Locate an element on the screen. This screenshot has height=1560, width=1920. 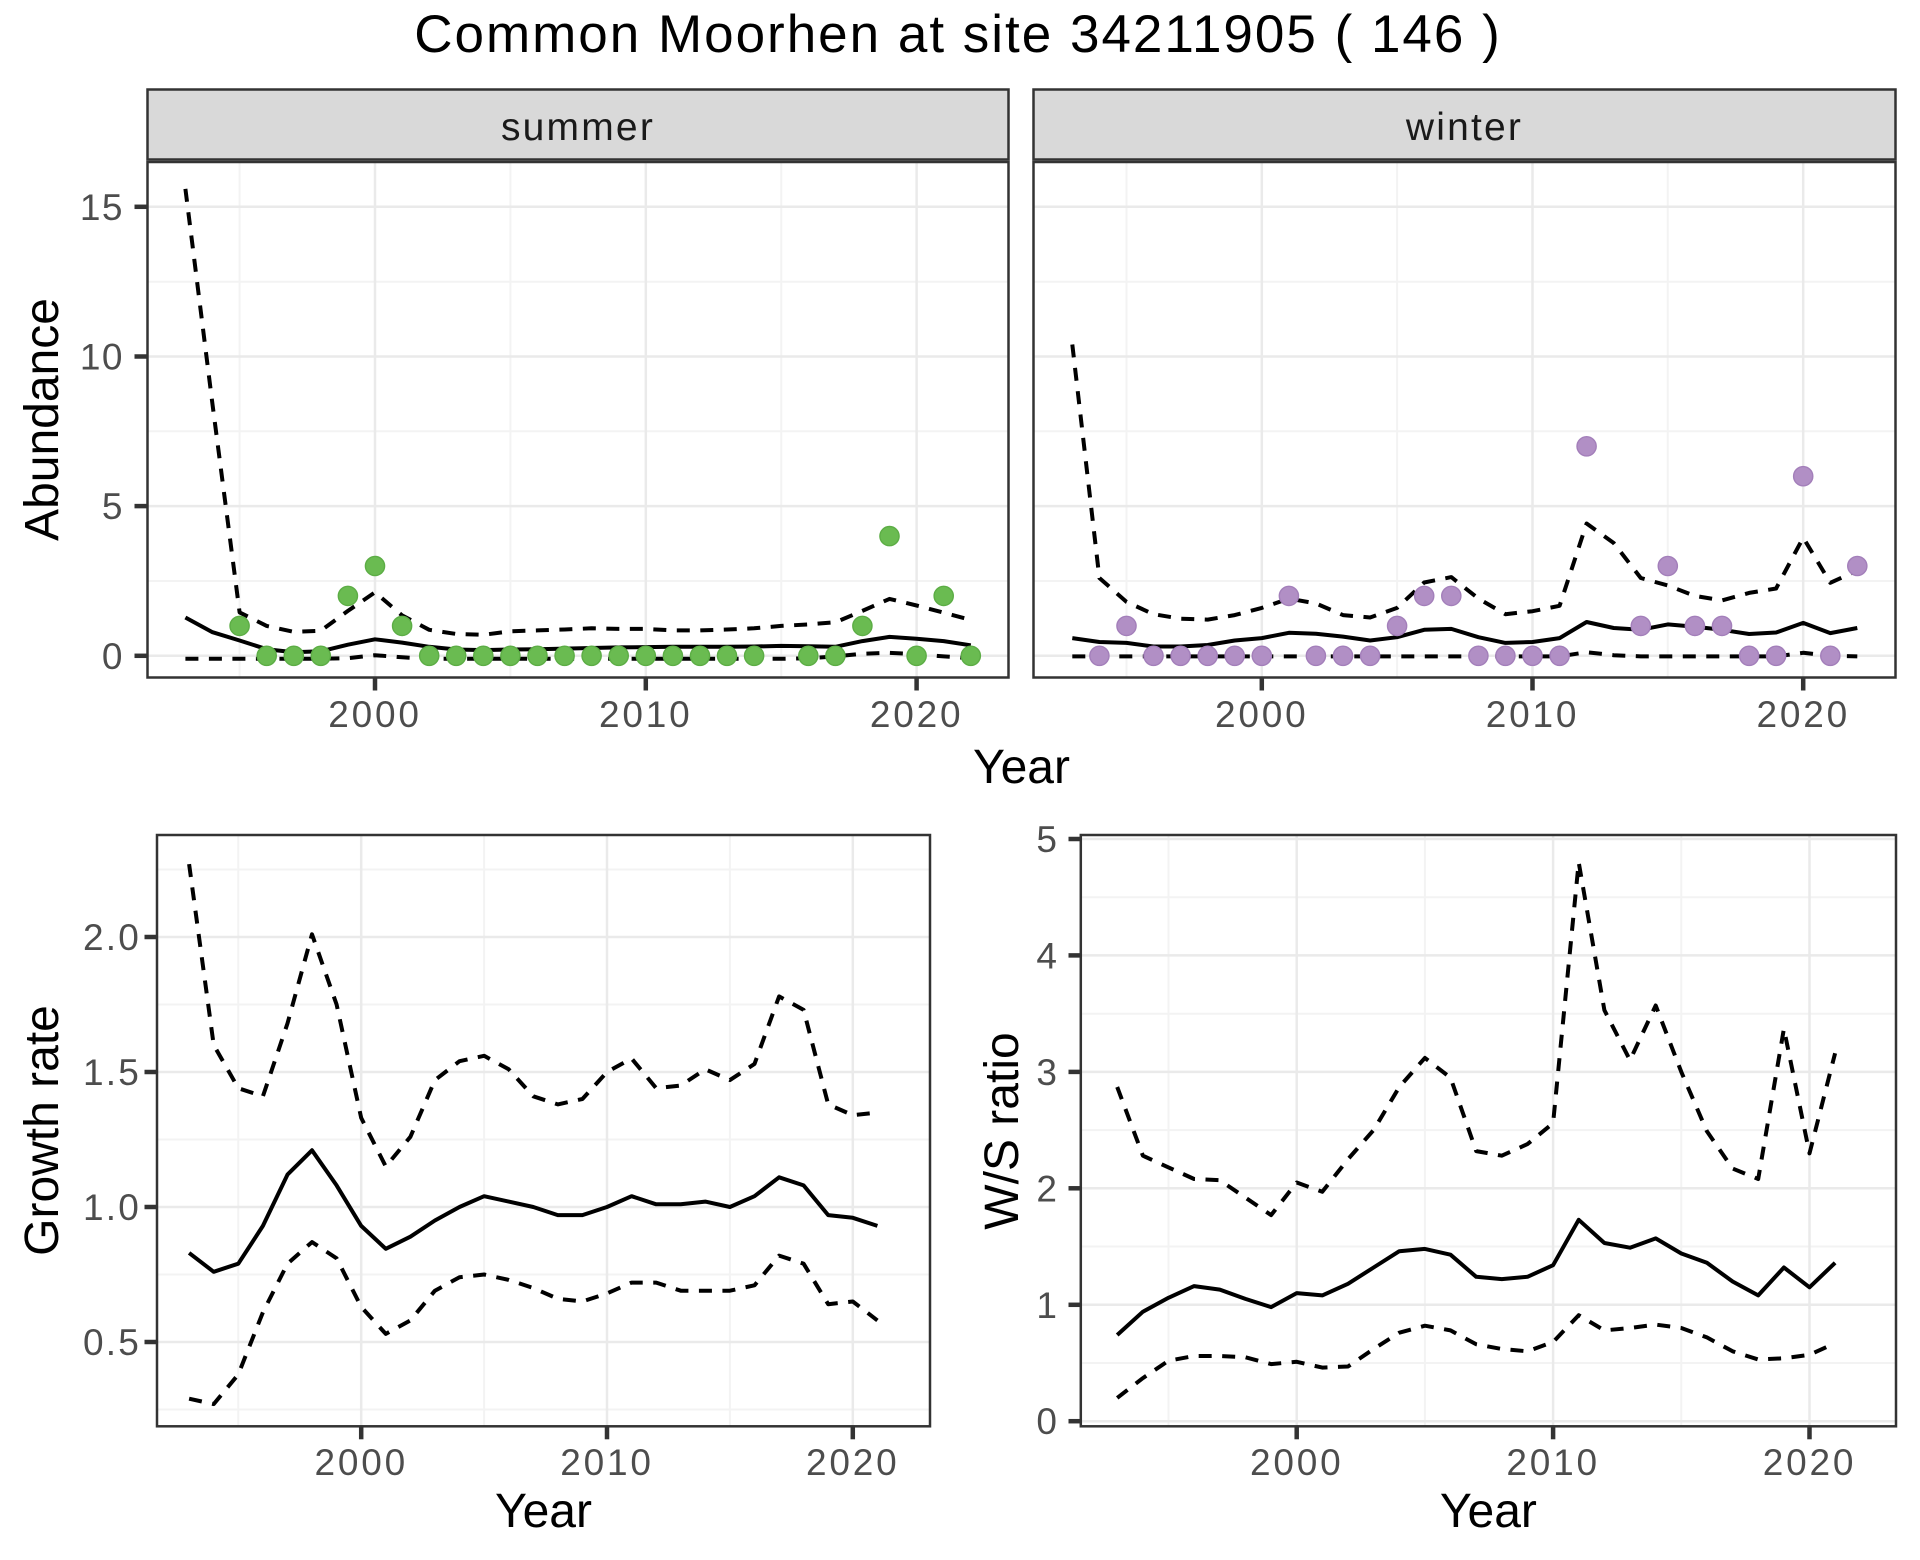
svg-text: summer is located at coordinates (578, 127).